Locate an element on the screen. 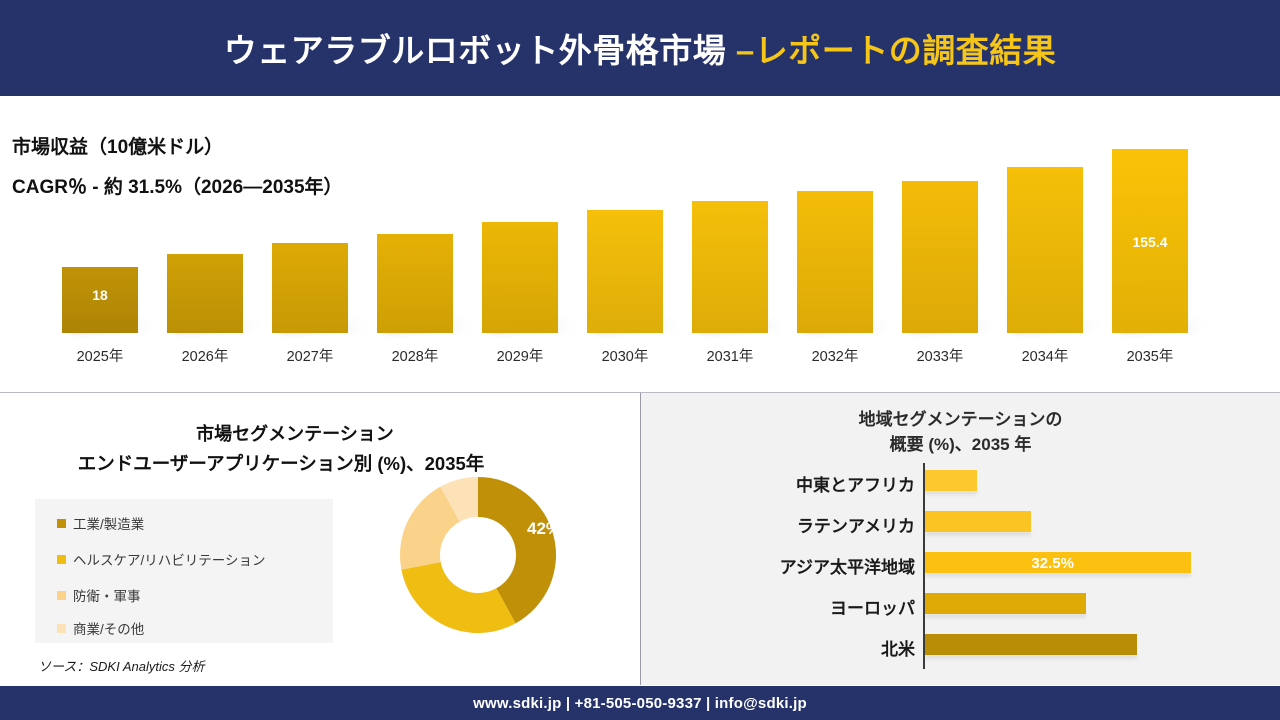 The image size is (1280, 720). revenue-bar-category-label: 2030年 is located at coordinates (625, 357).